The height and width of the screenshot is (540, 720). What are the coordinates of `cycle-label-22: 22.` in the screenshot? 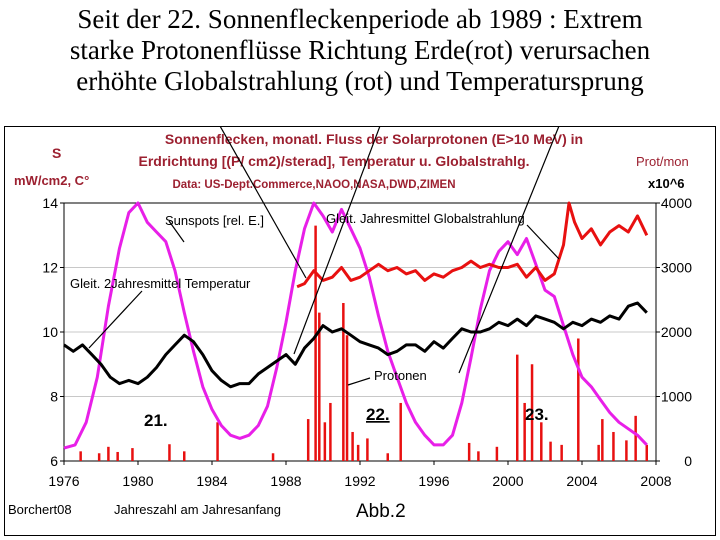 It's located at (378, 414).